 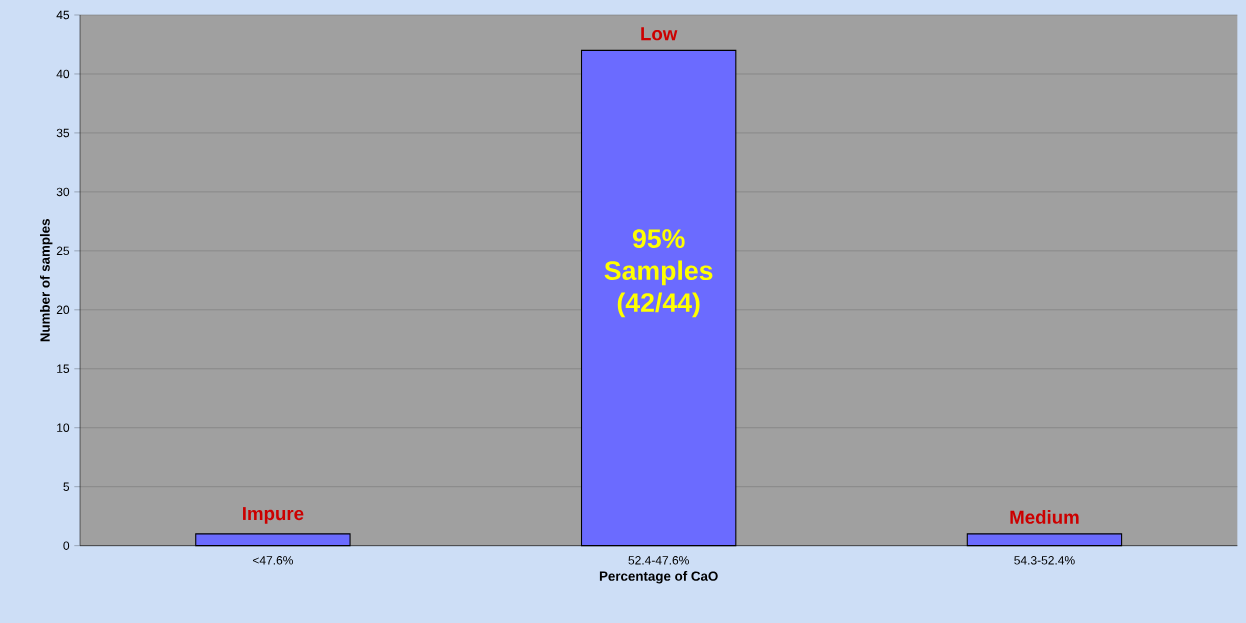 I want to click on y-tick-label: 15, so click(x=63, y=368).